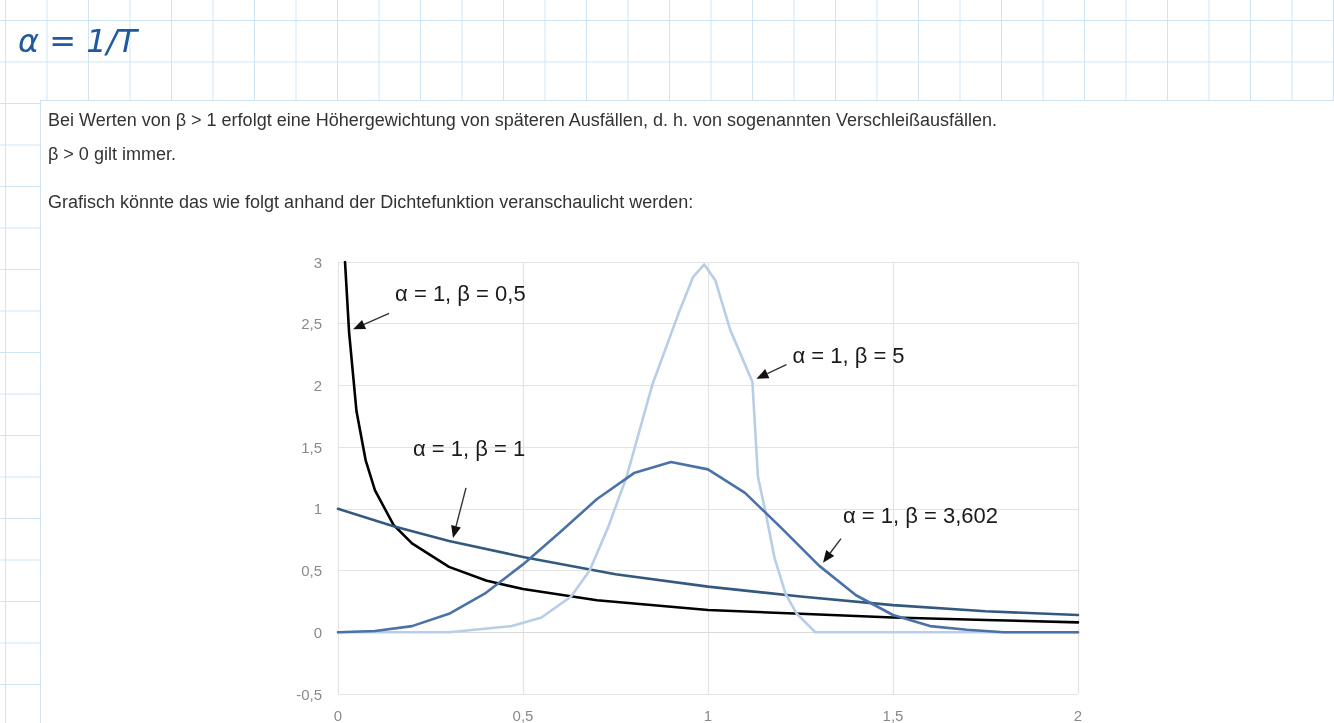 This screenshot has width=1334, height=723. Describe the element at coordinates (317, 632) in the screenshot. I see `y-tick-label: 0` at that location.